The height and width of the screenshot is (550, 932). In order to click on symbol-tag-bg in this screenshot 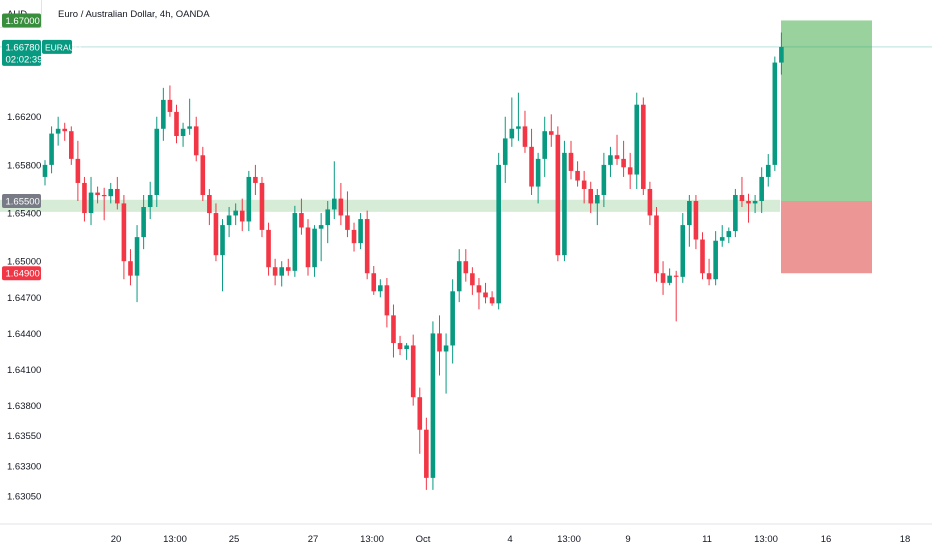, I will do `click(57, 46)`.